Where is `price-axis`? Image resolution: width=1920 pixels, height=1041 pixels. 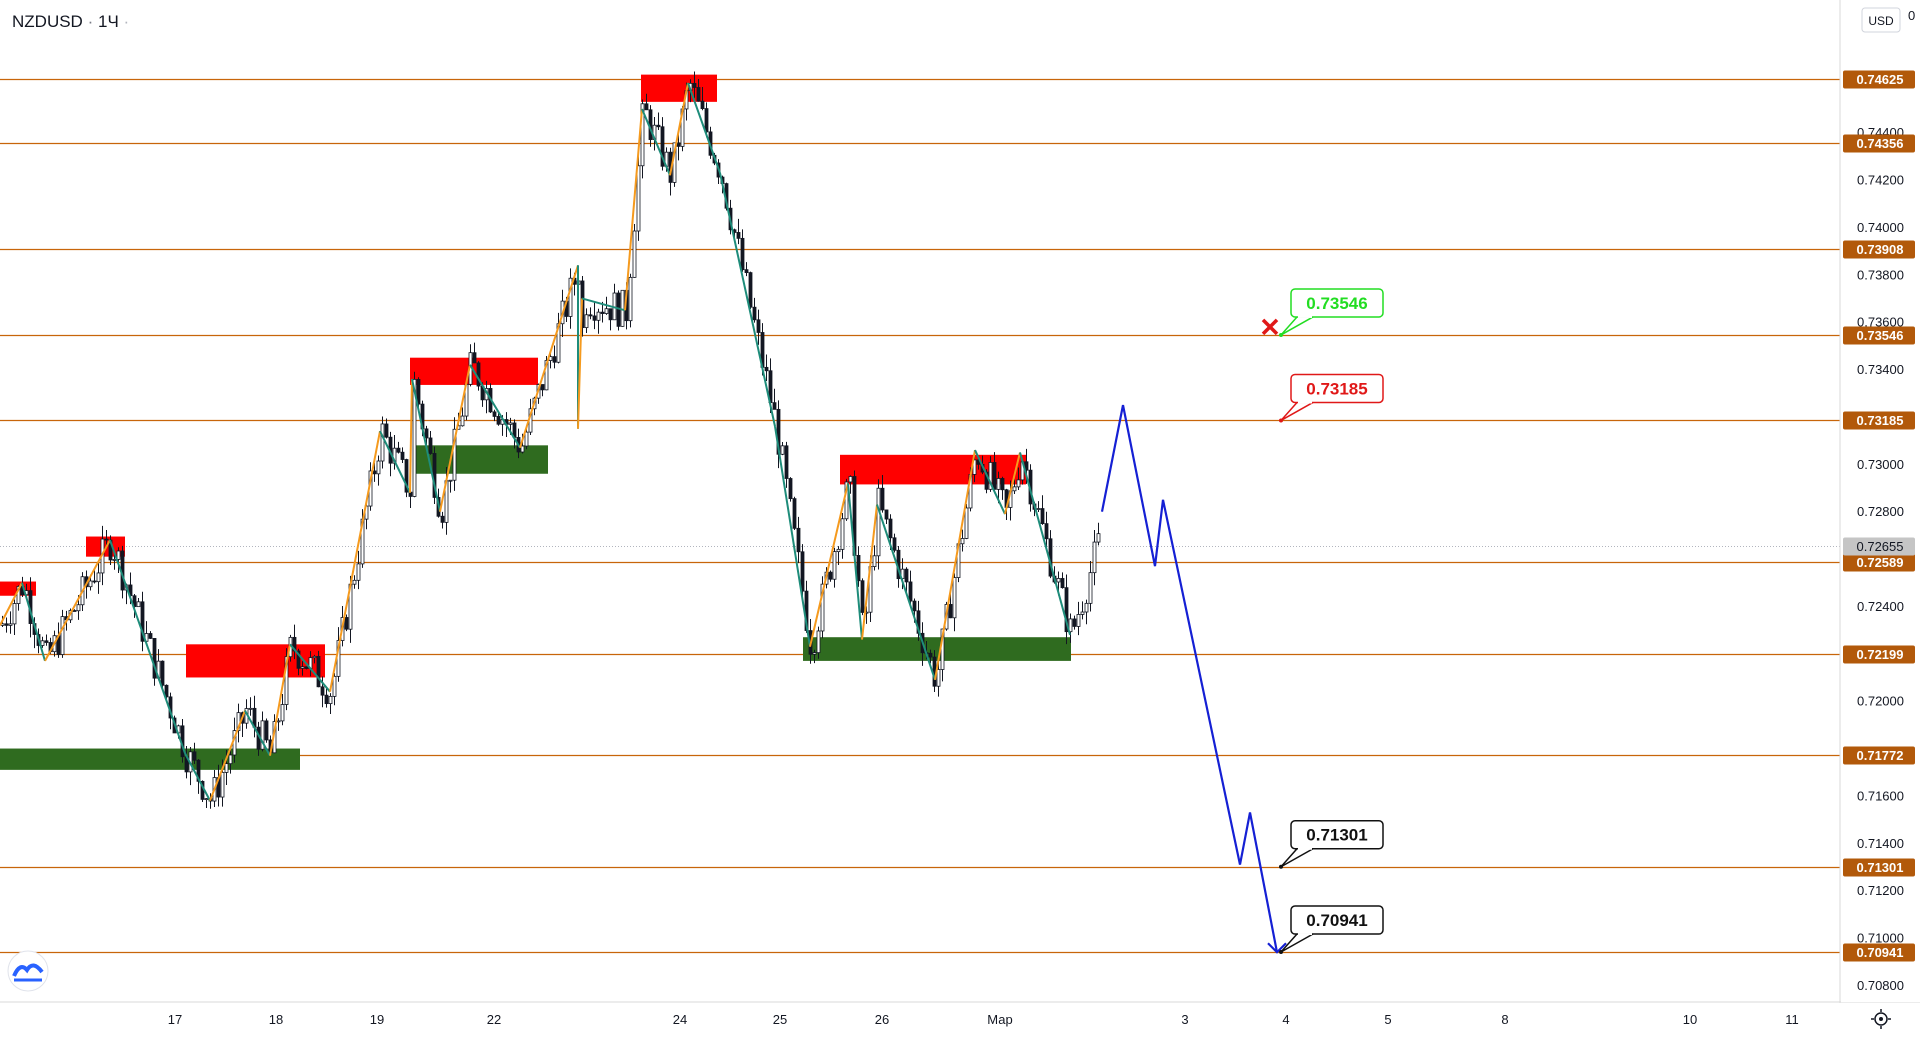
price-axis is located at coordinates (1880, 501).